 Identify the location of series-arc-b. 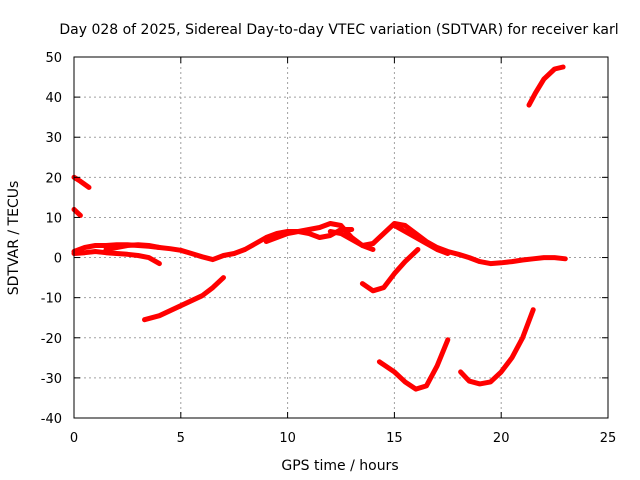
(77, 212).